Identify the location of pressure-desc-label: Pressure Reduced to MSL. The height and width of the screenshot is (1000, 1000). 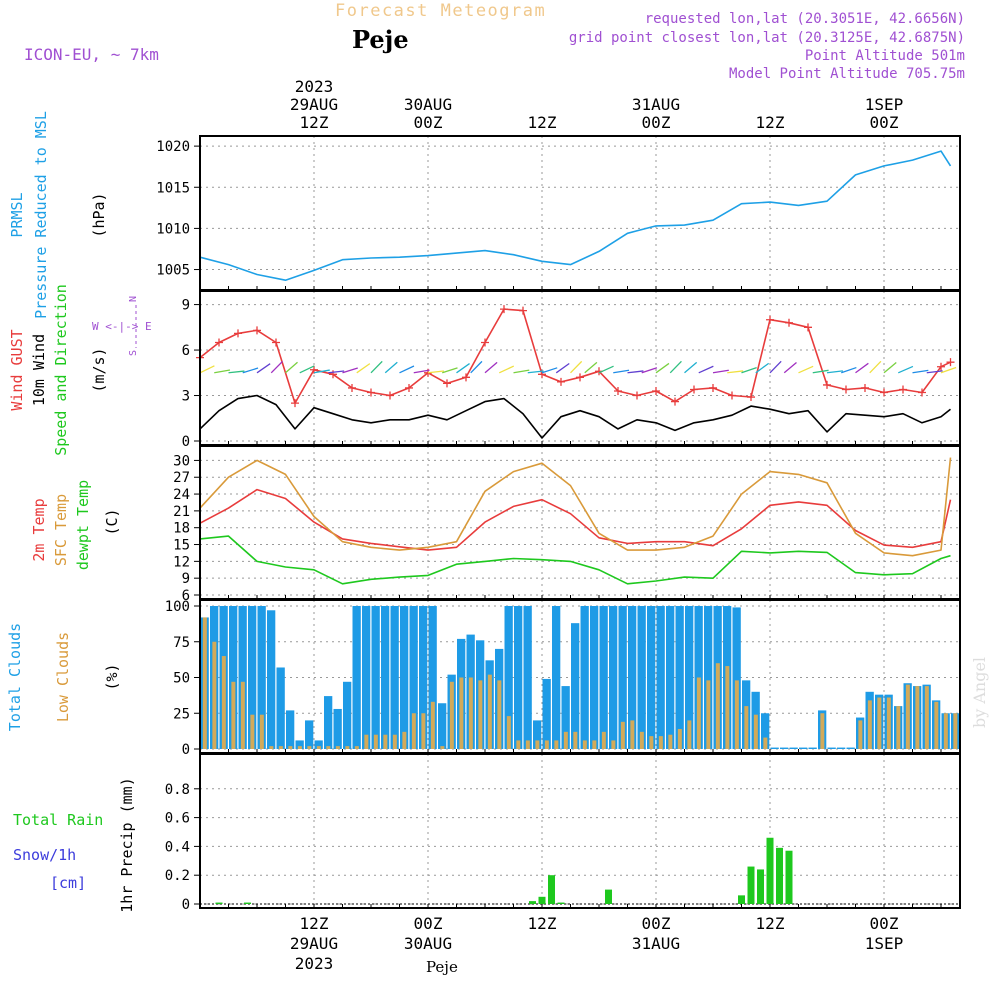
(41, 215).